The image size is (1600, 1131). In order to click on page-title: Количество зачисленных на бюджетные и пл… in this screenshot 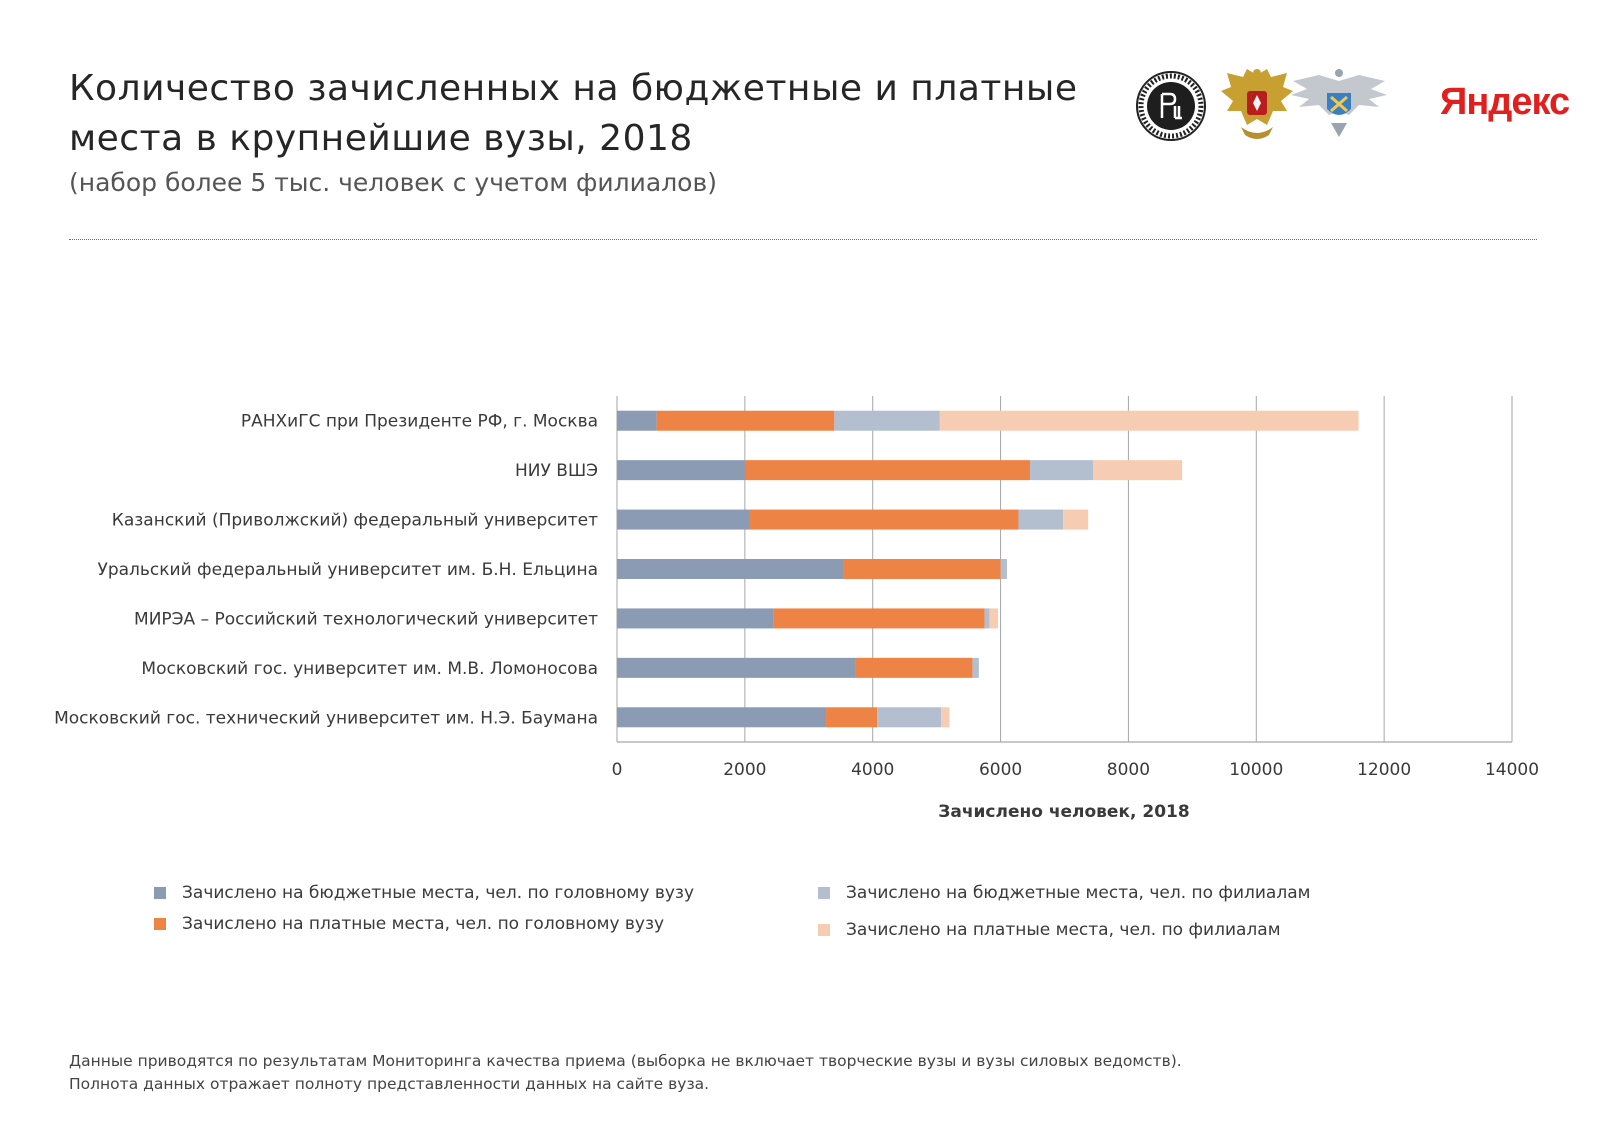, I will do `click(579, 114)`.